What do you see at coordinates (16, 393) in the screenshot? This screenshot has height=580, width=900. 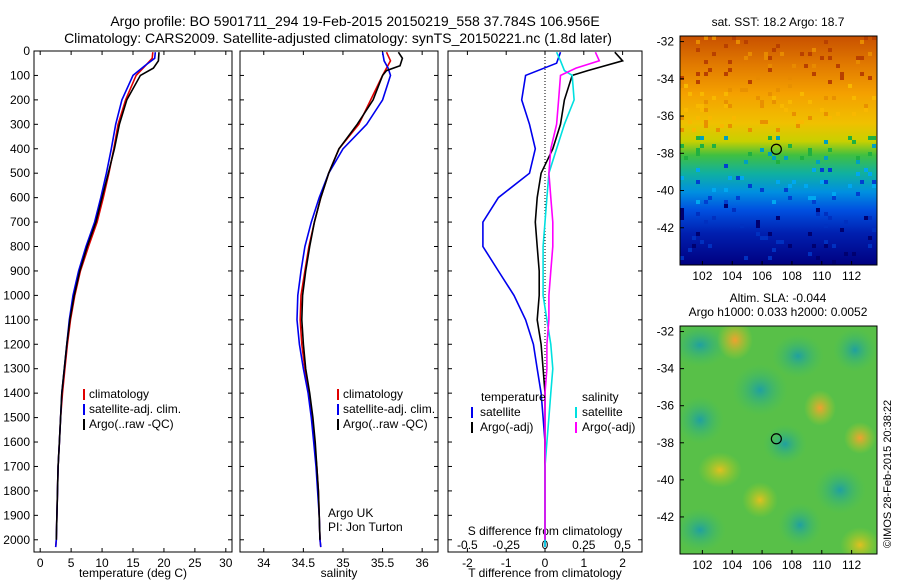 I see `y-tick-label: 1400` at bounding box center [16, 393].